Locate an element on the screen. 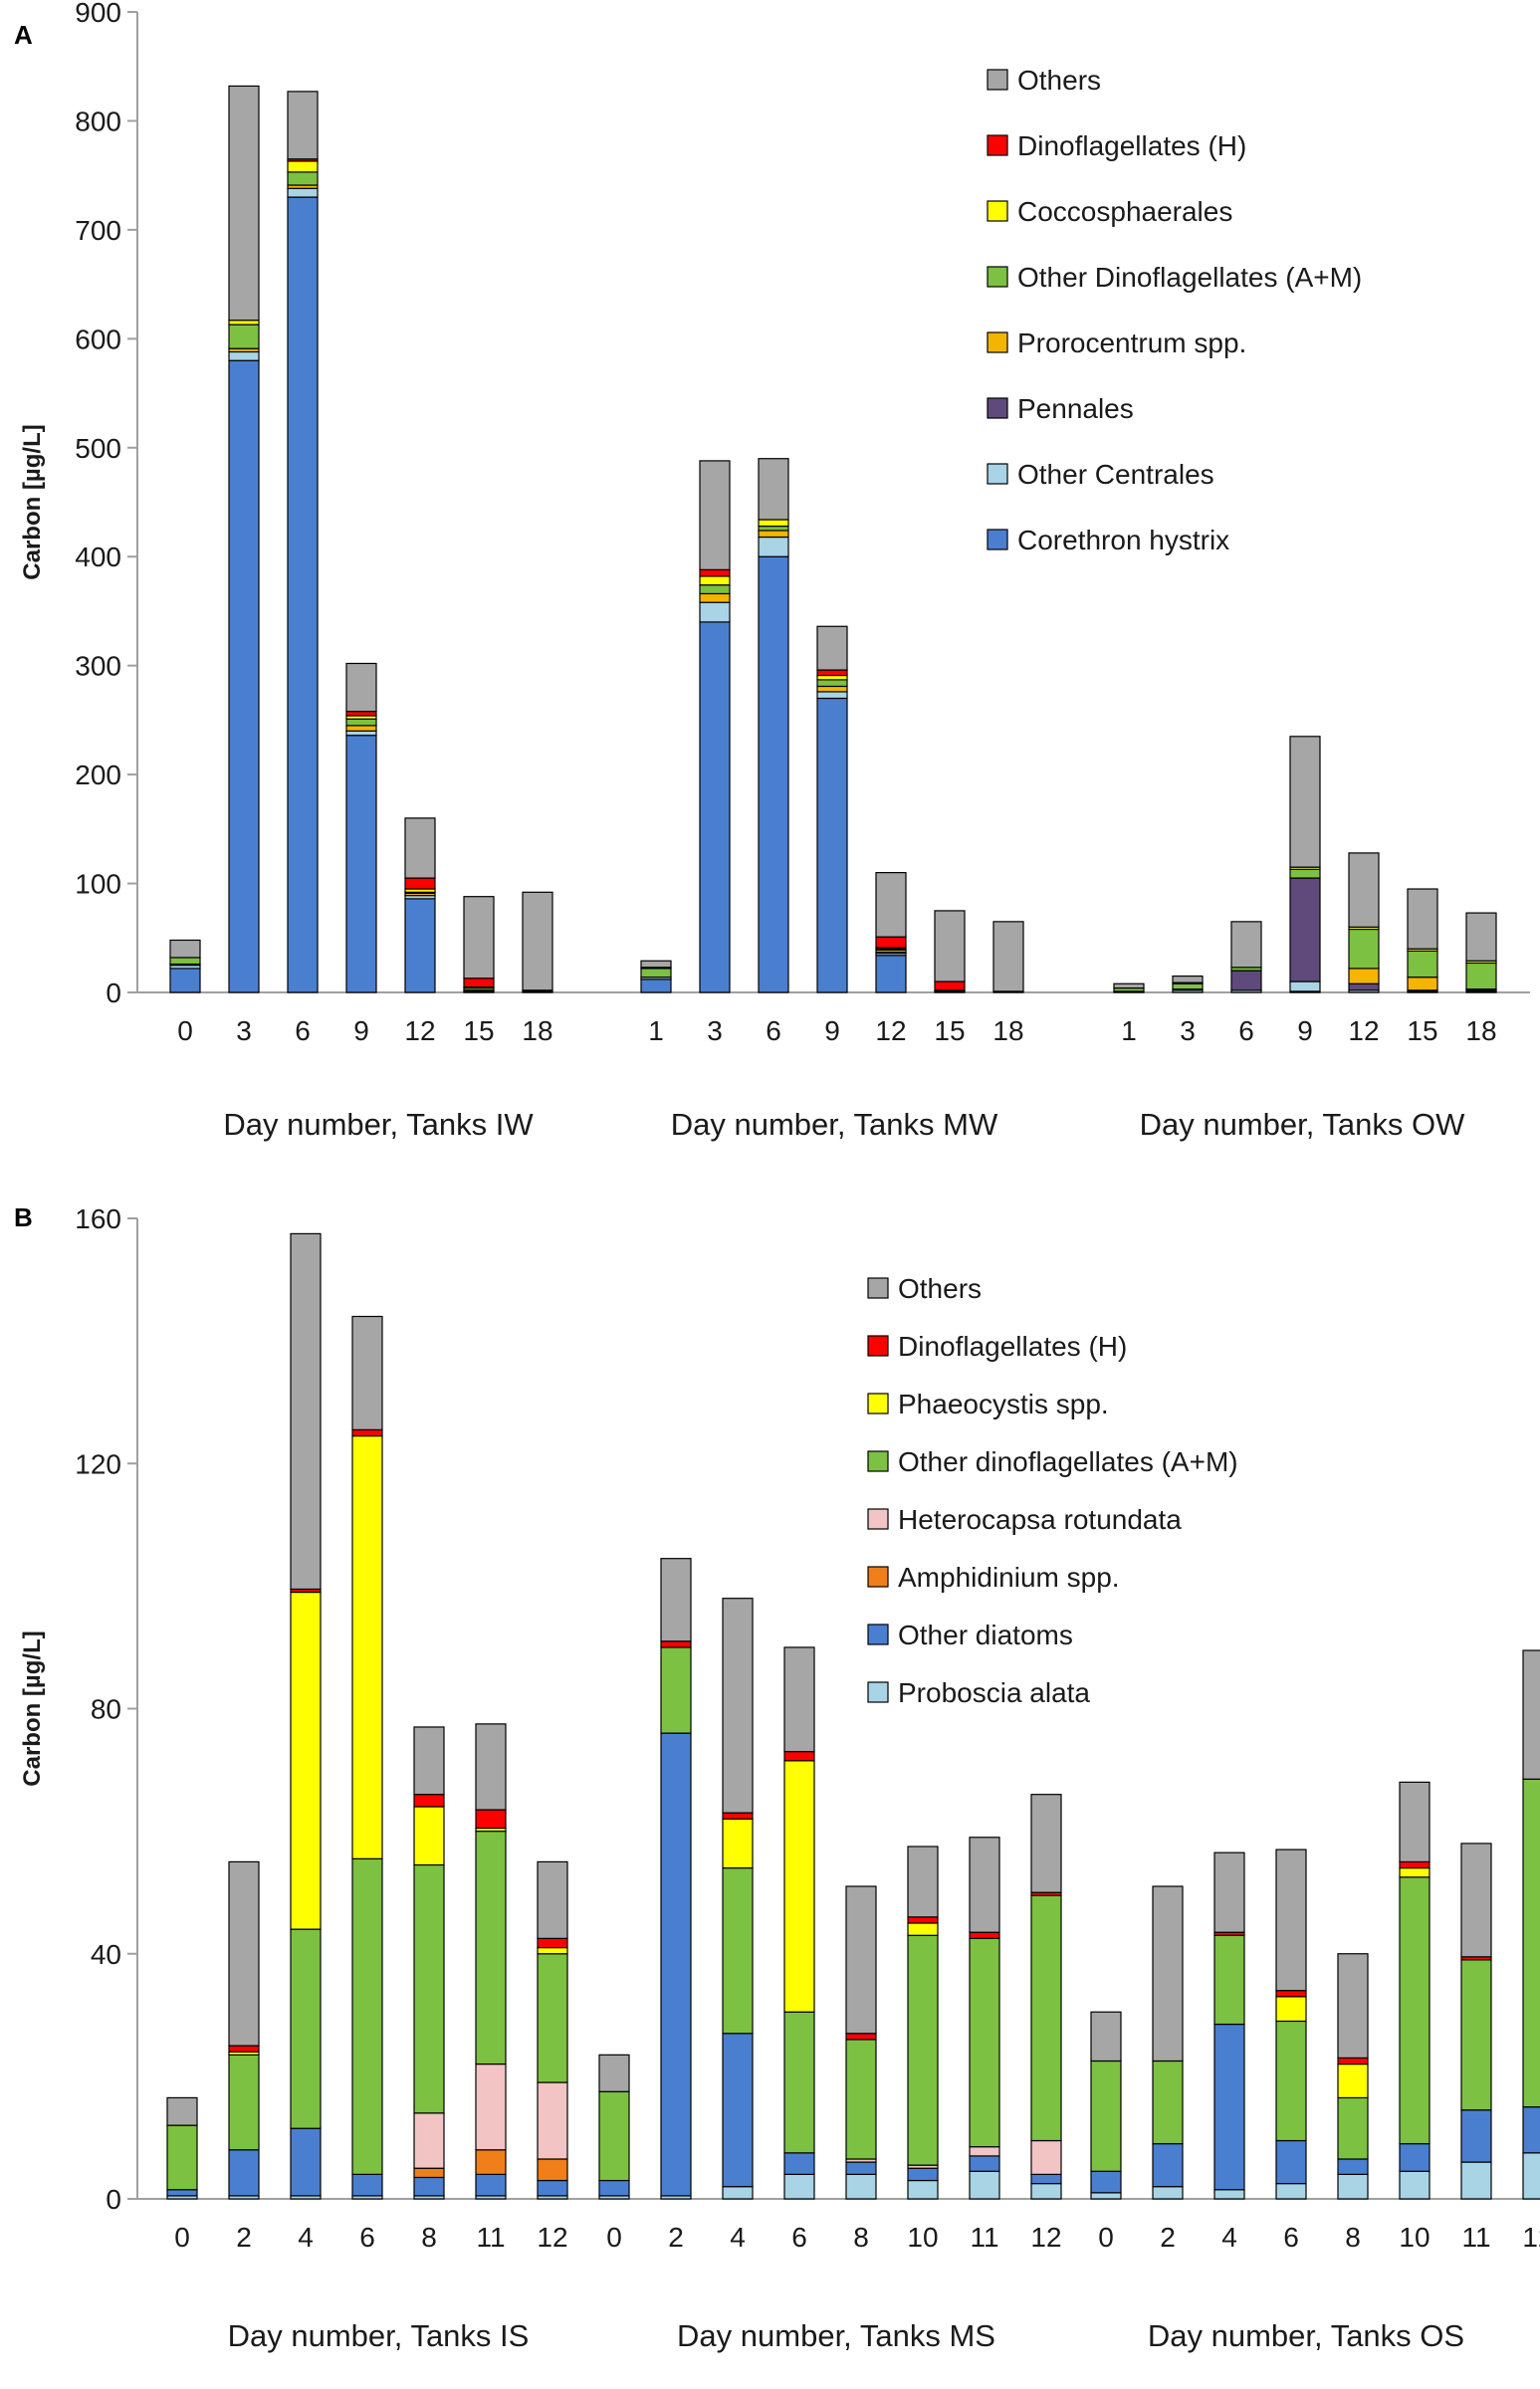 This screenshot has height=2389, width=1540. legend-label: Phaeocystis spp. is located at coordinates (1004, 1404).